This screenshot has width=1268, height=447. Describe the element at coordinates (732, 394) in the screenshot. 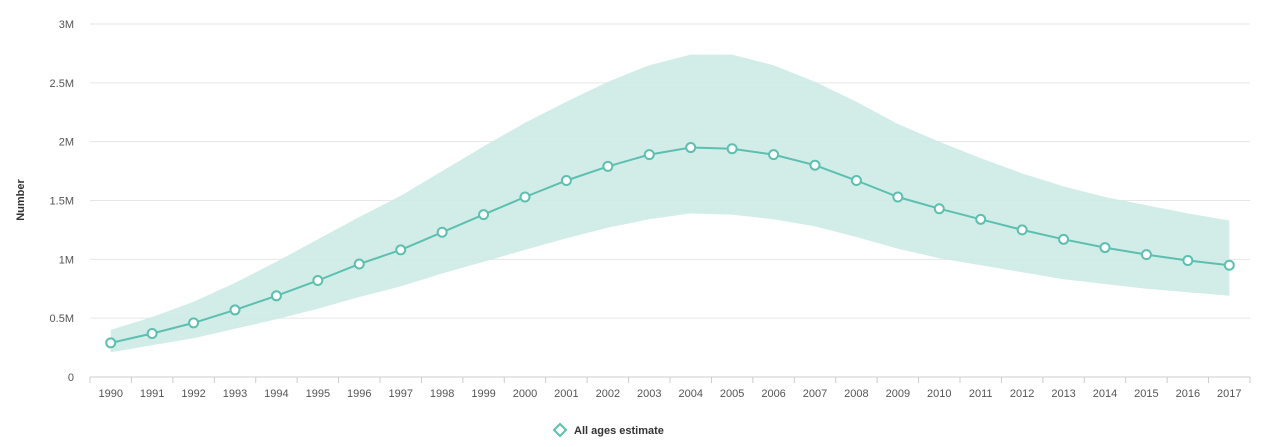

I see `x-tick-label: 2005` at that location.